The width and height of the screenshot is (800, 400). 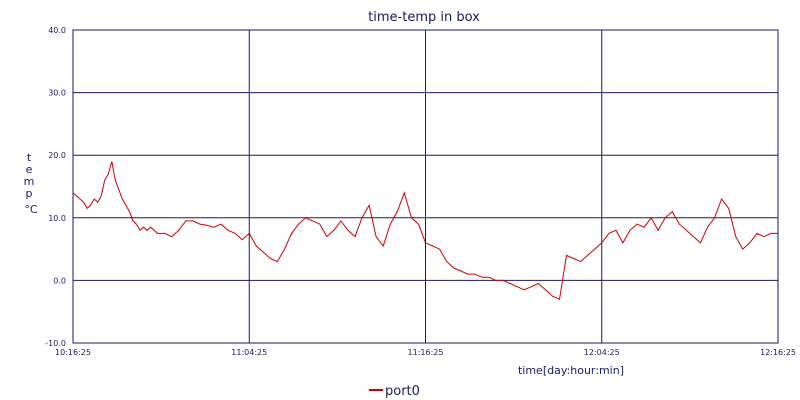 What do you see at coordinates (57, 93) in the screenshot?
I see `y-tick-label: 30.0` at bounding box center [57, 93].